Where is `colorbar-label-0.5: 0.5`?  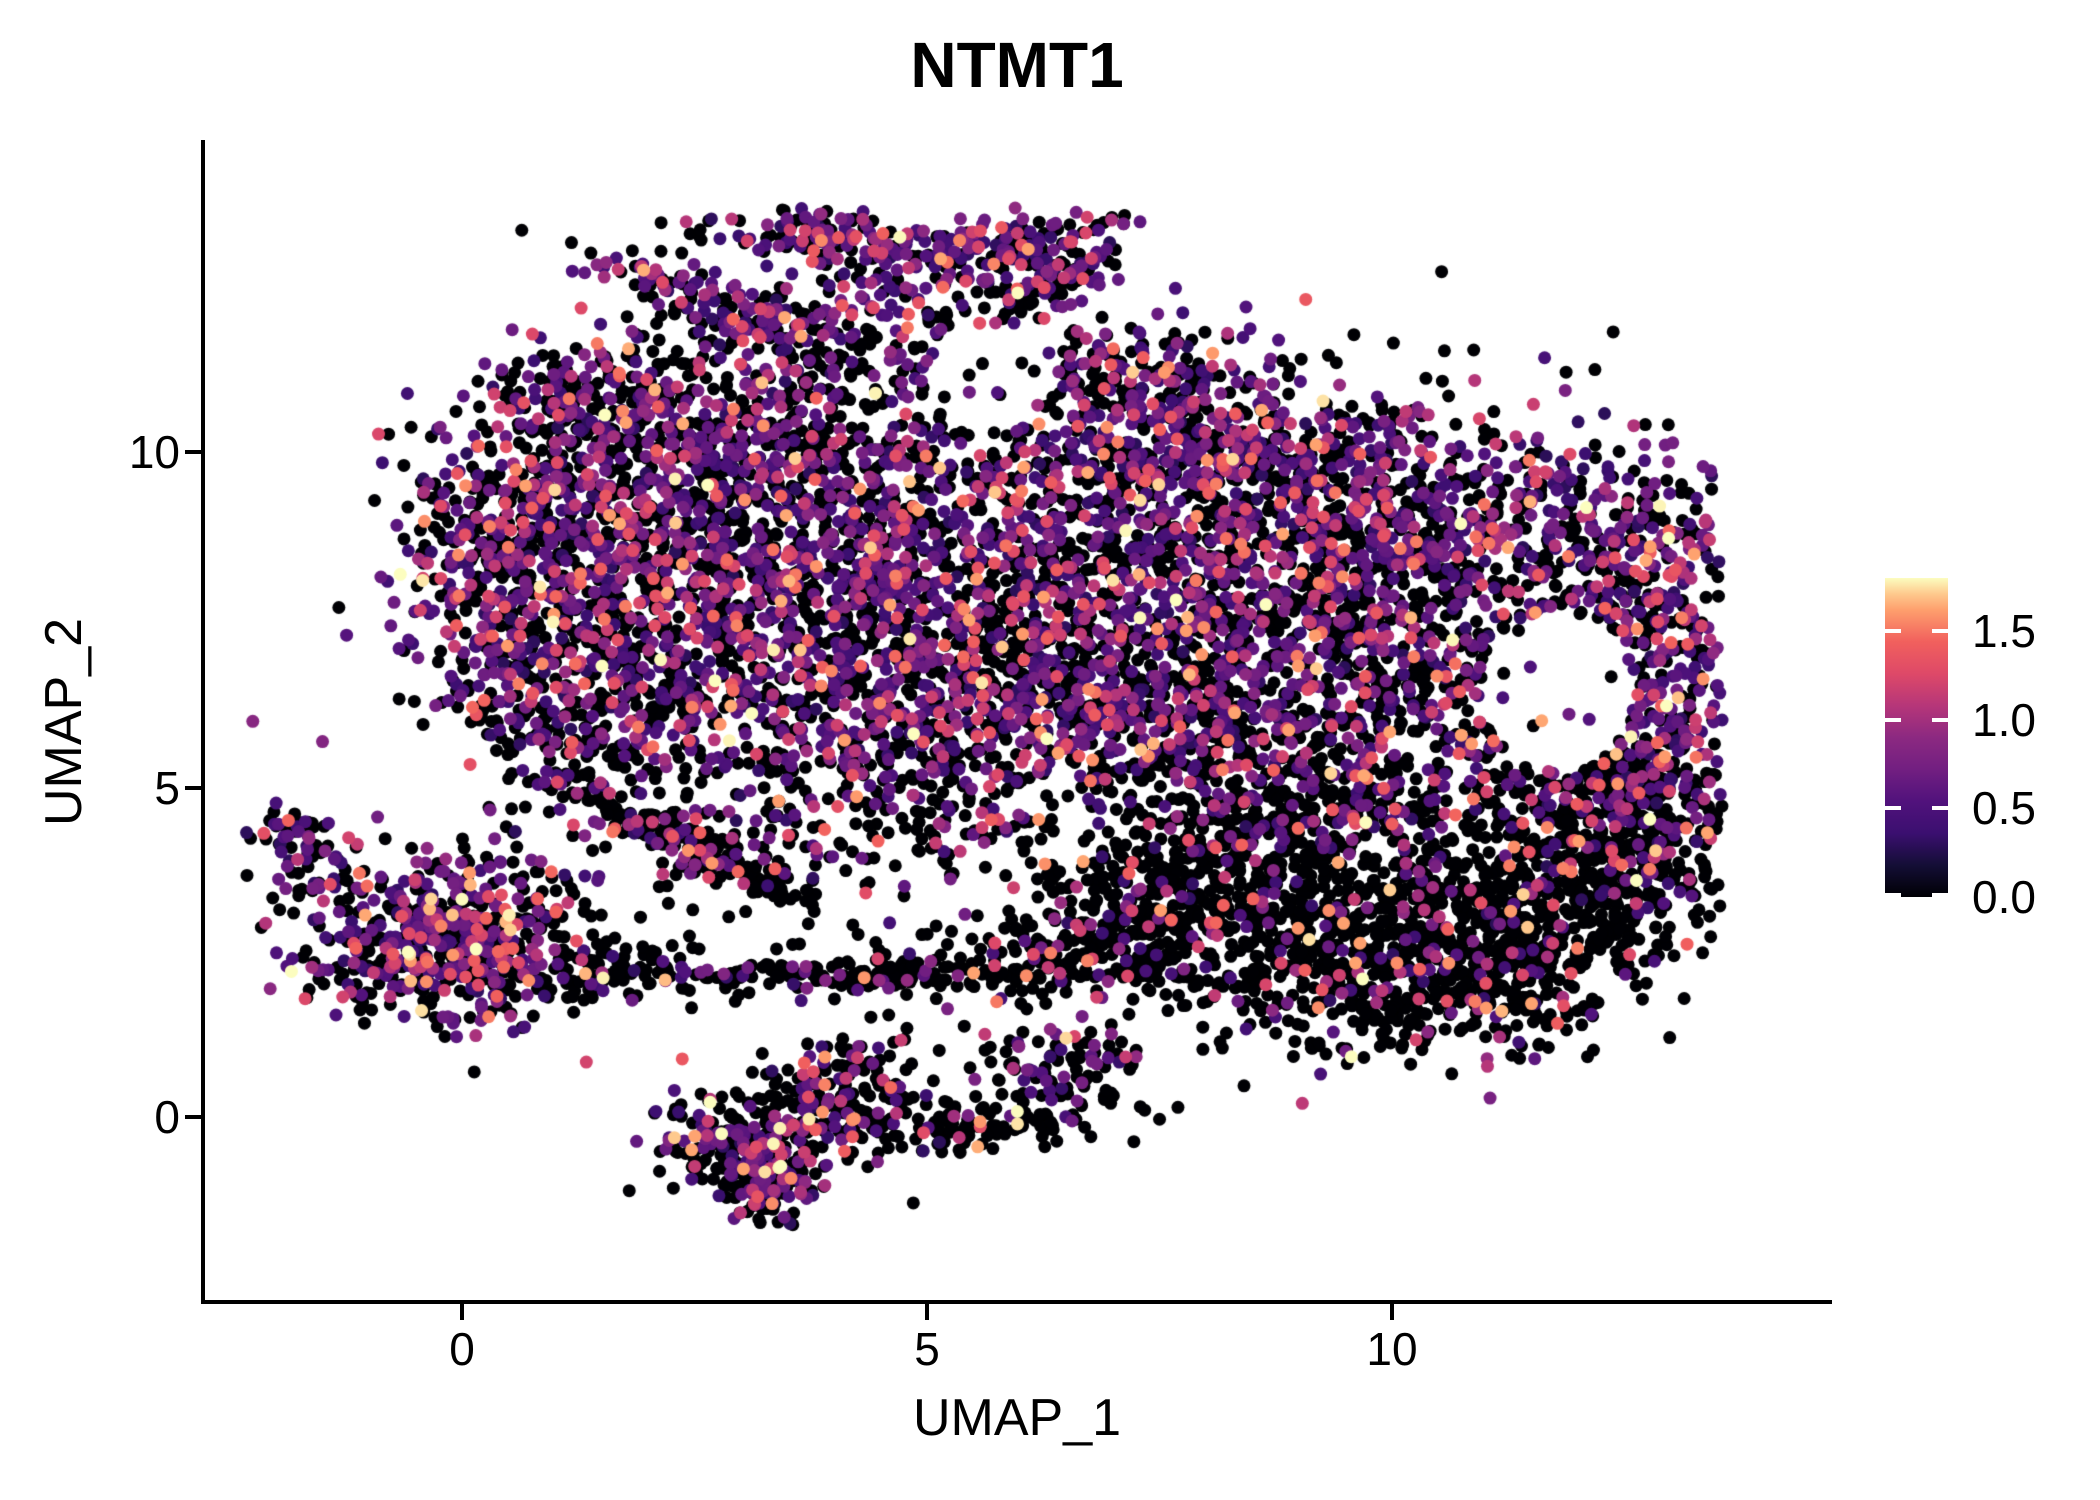
colorbar-label-0.5: 0.5 is located at coordinates (2004, 808).